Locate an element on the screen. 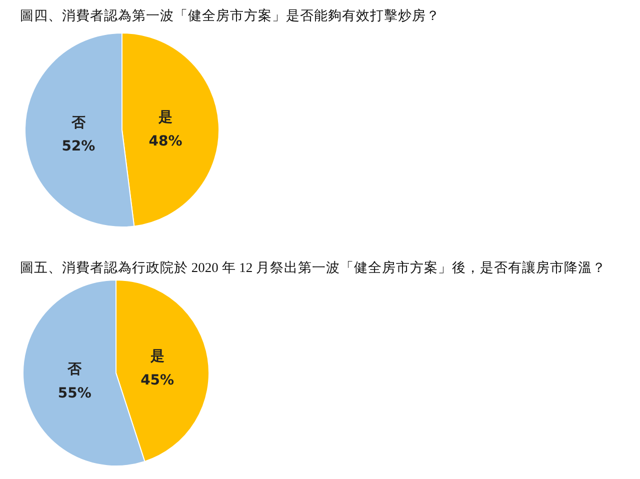 Image resolution: width=640 pixels, height=479 pixels. data-label: 45% is located at coordinates (157, 380).